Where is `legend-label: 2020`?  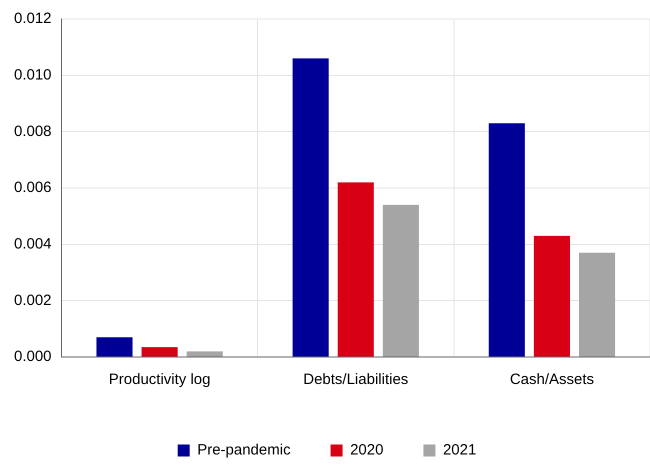
legend-label: 2020 is located at coordinates (367, 450).